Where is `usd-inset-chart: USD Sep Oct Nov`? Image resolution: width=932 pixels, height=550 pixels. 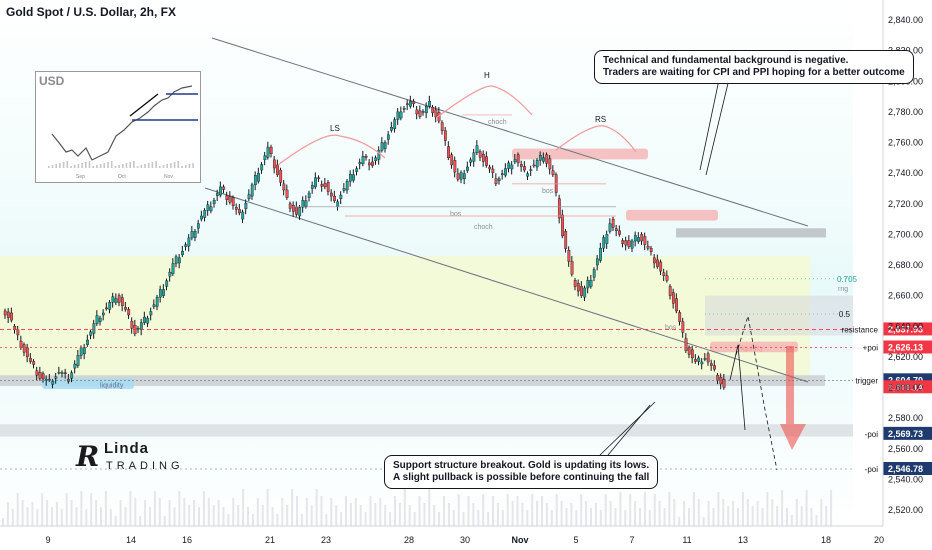
usd-inset-chart: USD Sep Oct Nov is located at coordinates (118, 127).